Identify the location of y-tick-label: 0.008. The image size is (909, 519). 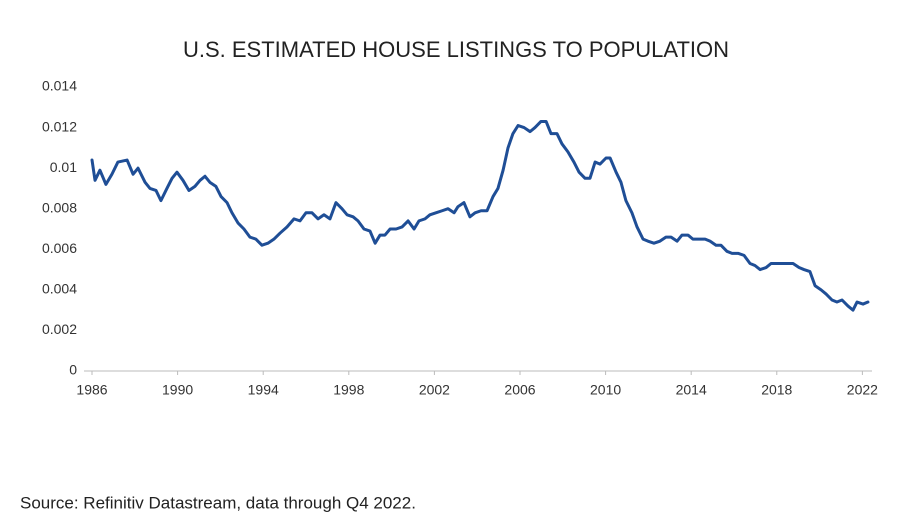
(59, 207).